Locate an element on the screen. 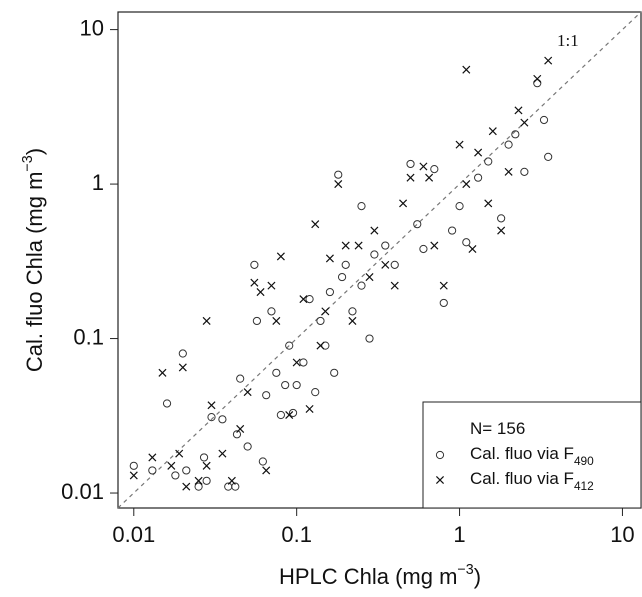 This screenshot has width=642, height=597. y-tick-label: 10 is located at coordinates (92, 27).